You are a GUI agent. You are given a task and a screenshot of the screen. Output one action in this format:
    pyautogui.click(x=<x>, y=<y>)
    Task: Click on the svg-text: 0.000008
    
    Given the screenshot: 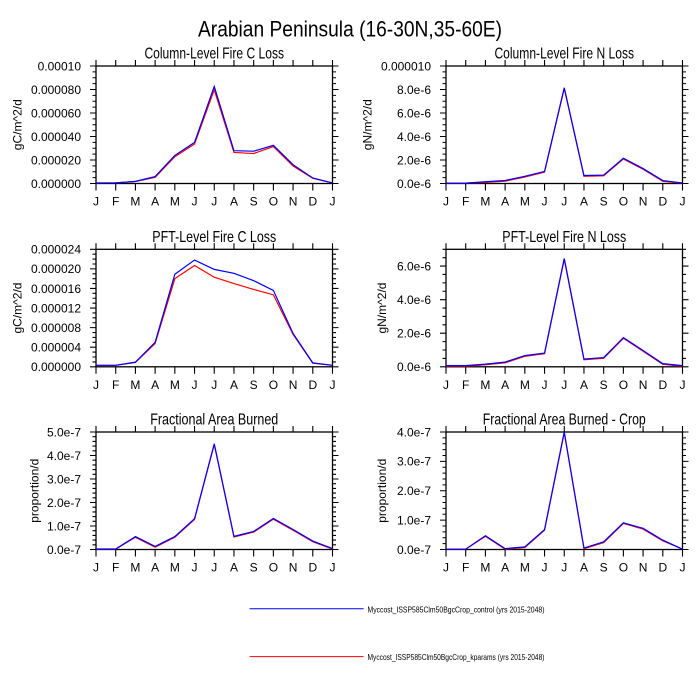 What is the action you would take?
    pyautogui.click(x=56, y=328)
    